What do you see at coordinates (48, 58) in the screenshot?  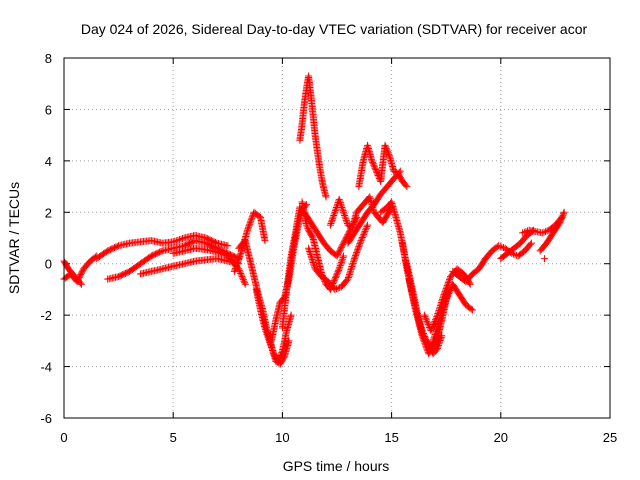 I see `y-tick-label: 8` at bounding box center [48, 58].